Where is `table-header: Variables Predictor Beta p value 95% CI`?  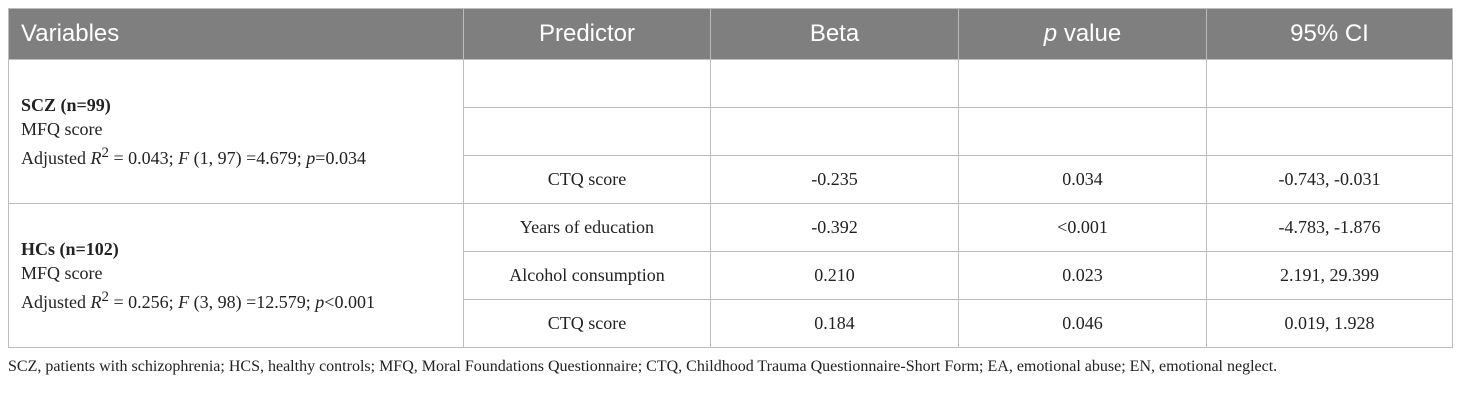
table-header: Variables Predictor Beta p value 95% CI is located at coordinates (730, 34).